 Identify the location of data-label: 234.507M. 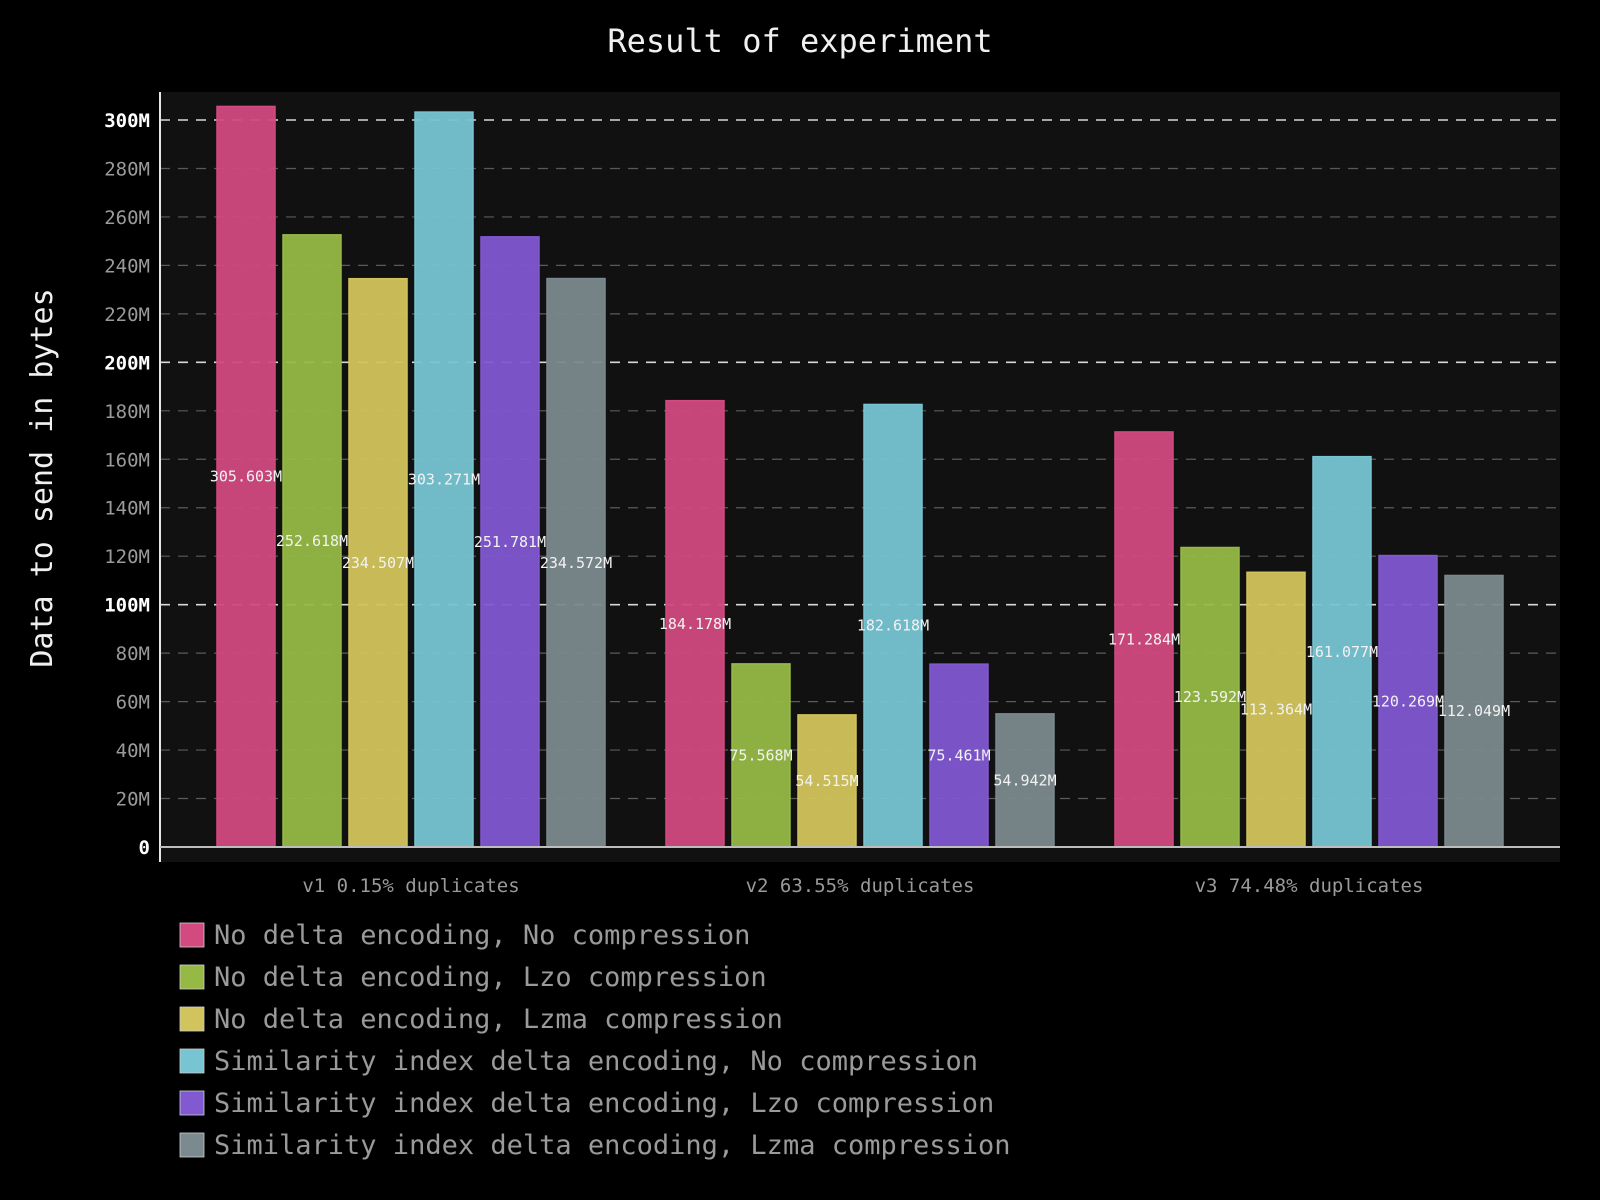
(378, 563).